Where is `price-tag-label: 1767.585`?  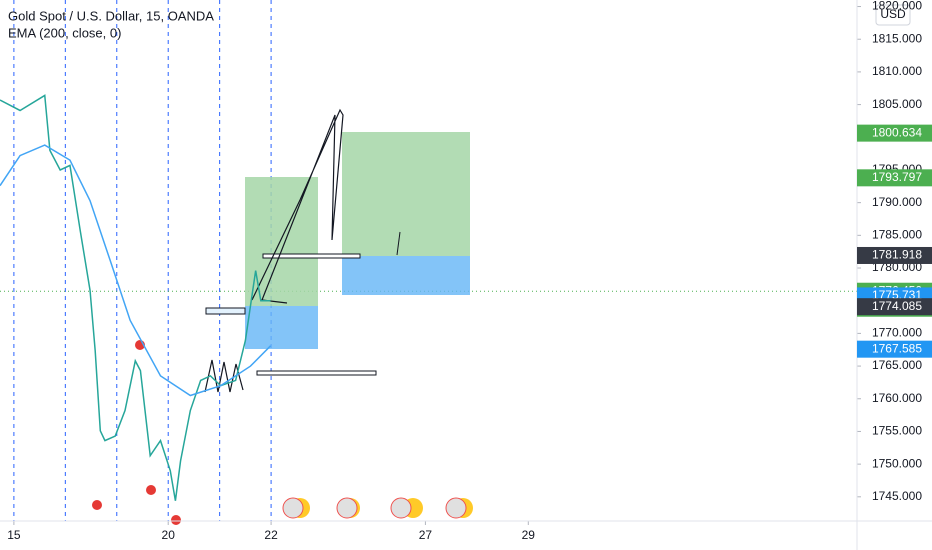 price-tag-label: 1767.585 is located at coordinates (897, 348).